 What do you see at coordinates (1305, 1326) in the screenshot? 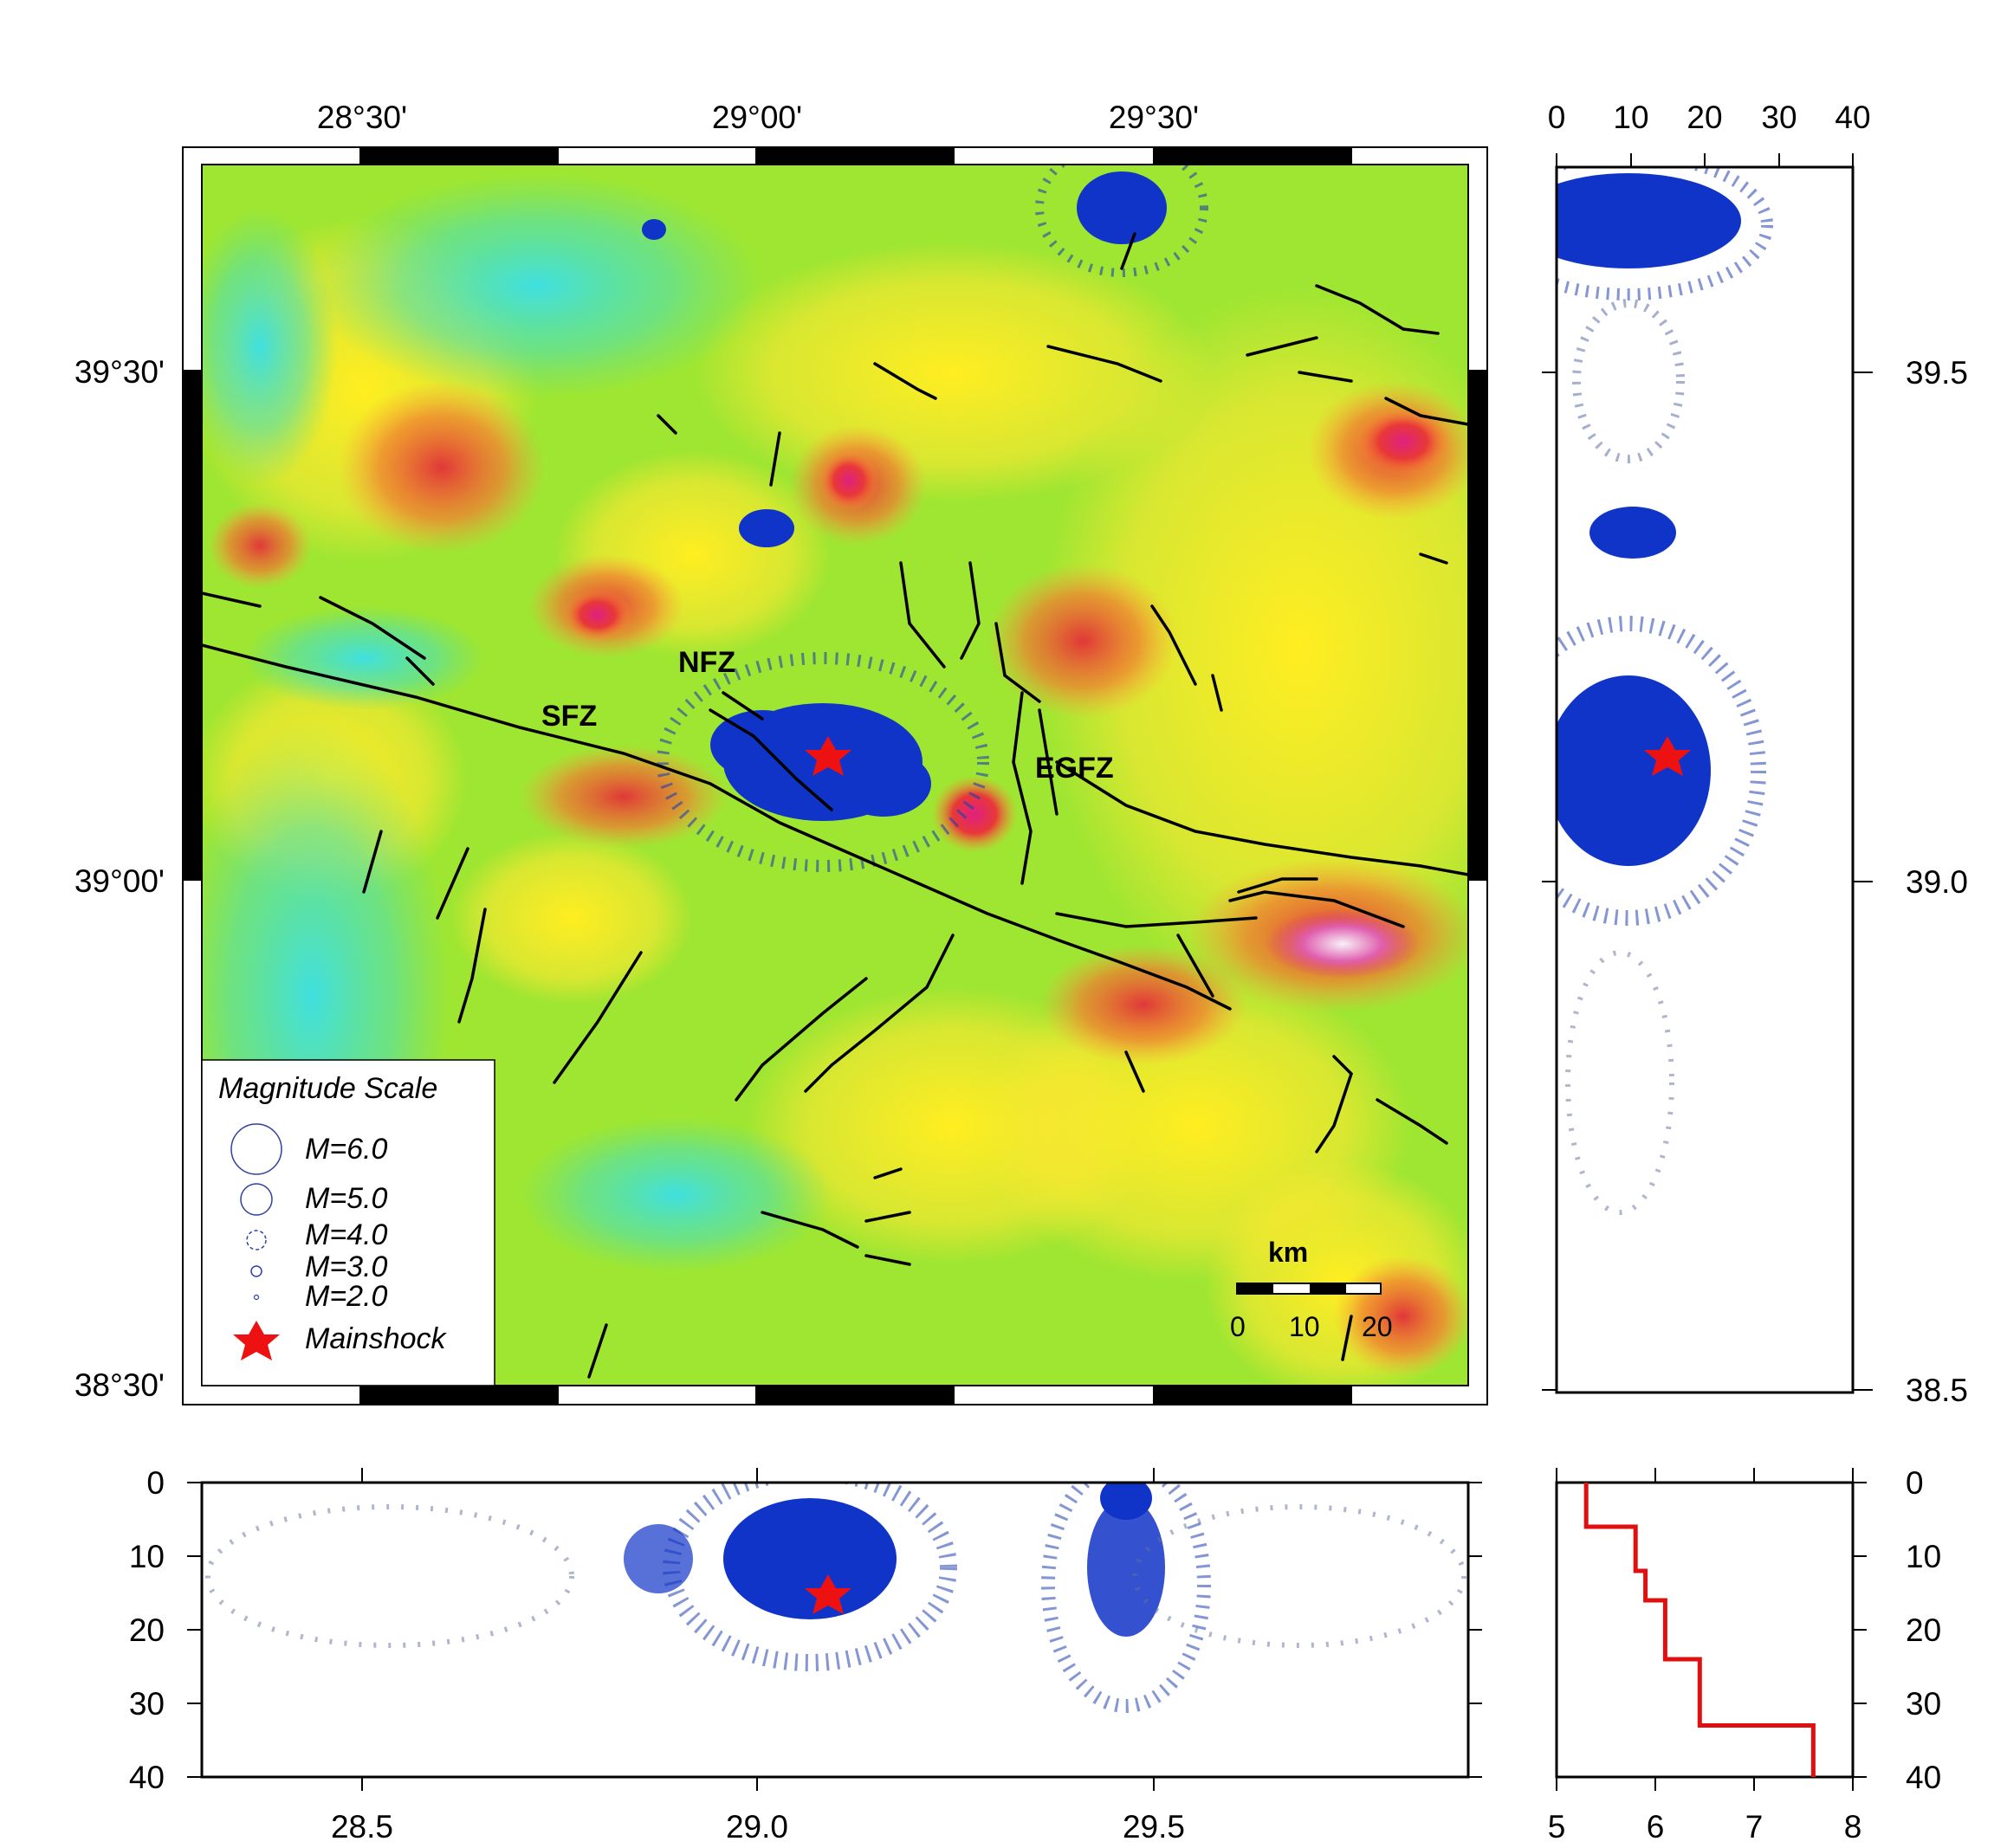
I see `scale-bar-label-10: 10` at bounding box center [1305, 1326].